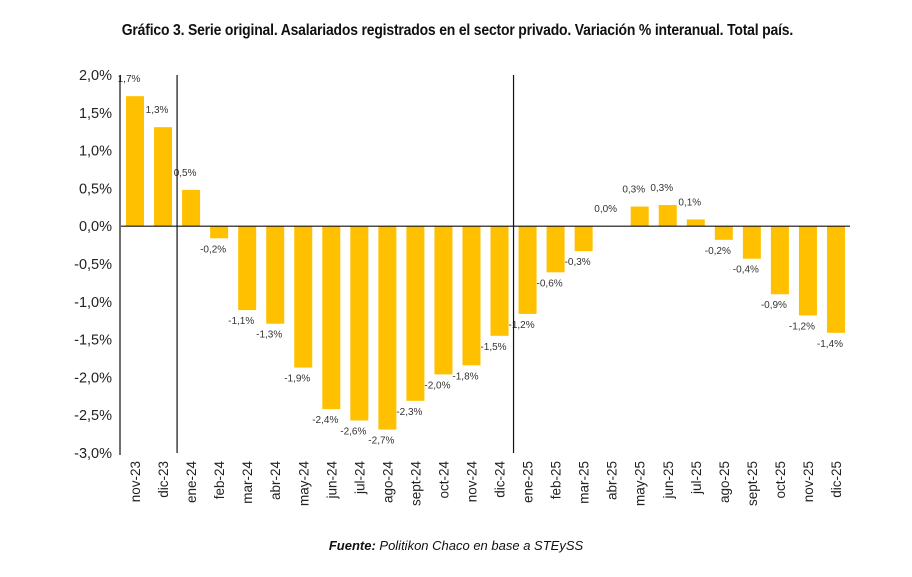 The image size is (912, 577). What do you see at coordinates (830, 344) in the screenshot?
I see `data-label-dic-25: -1,4%` at bounding box center [830, 344].